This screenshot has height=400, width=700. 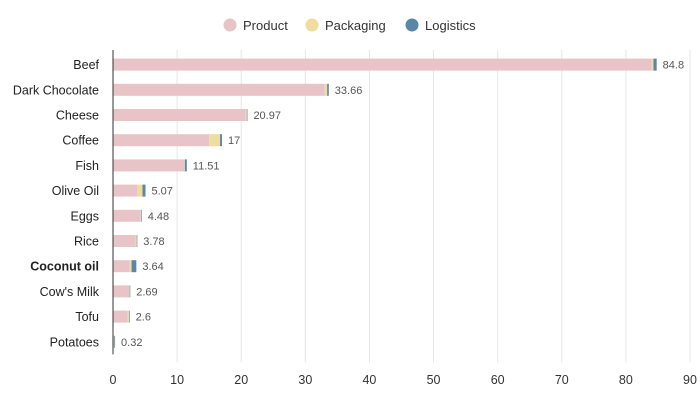 I want to click on bar-coconut-oil-packaging, so click(x=130, y=266).